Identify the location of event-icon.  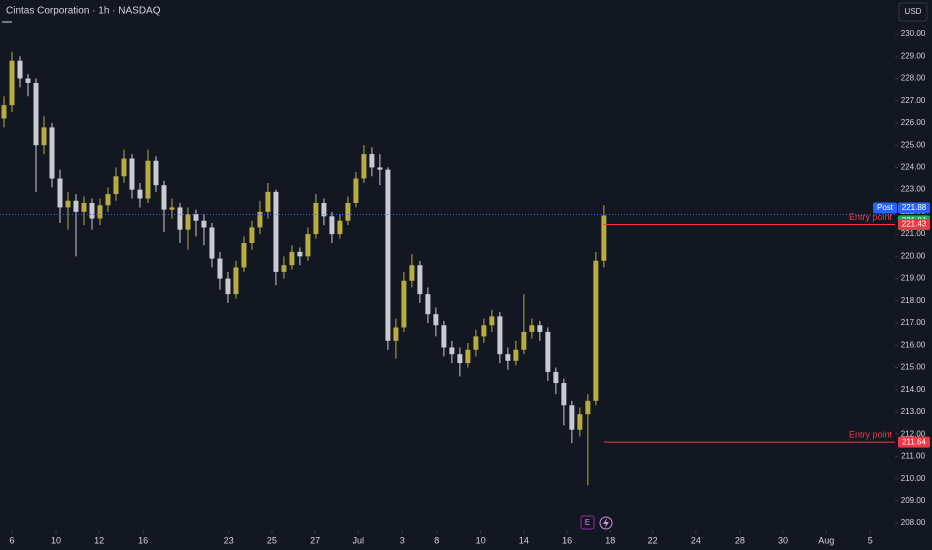
(606, 523).